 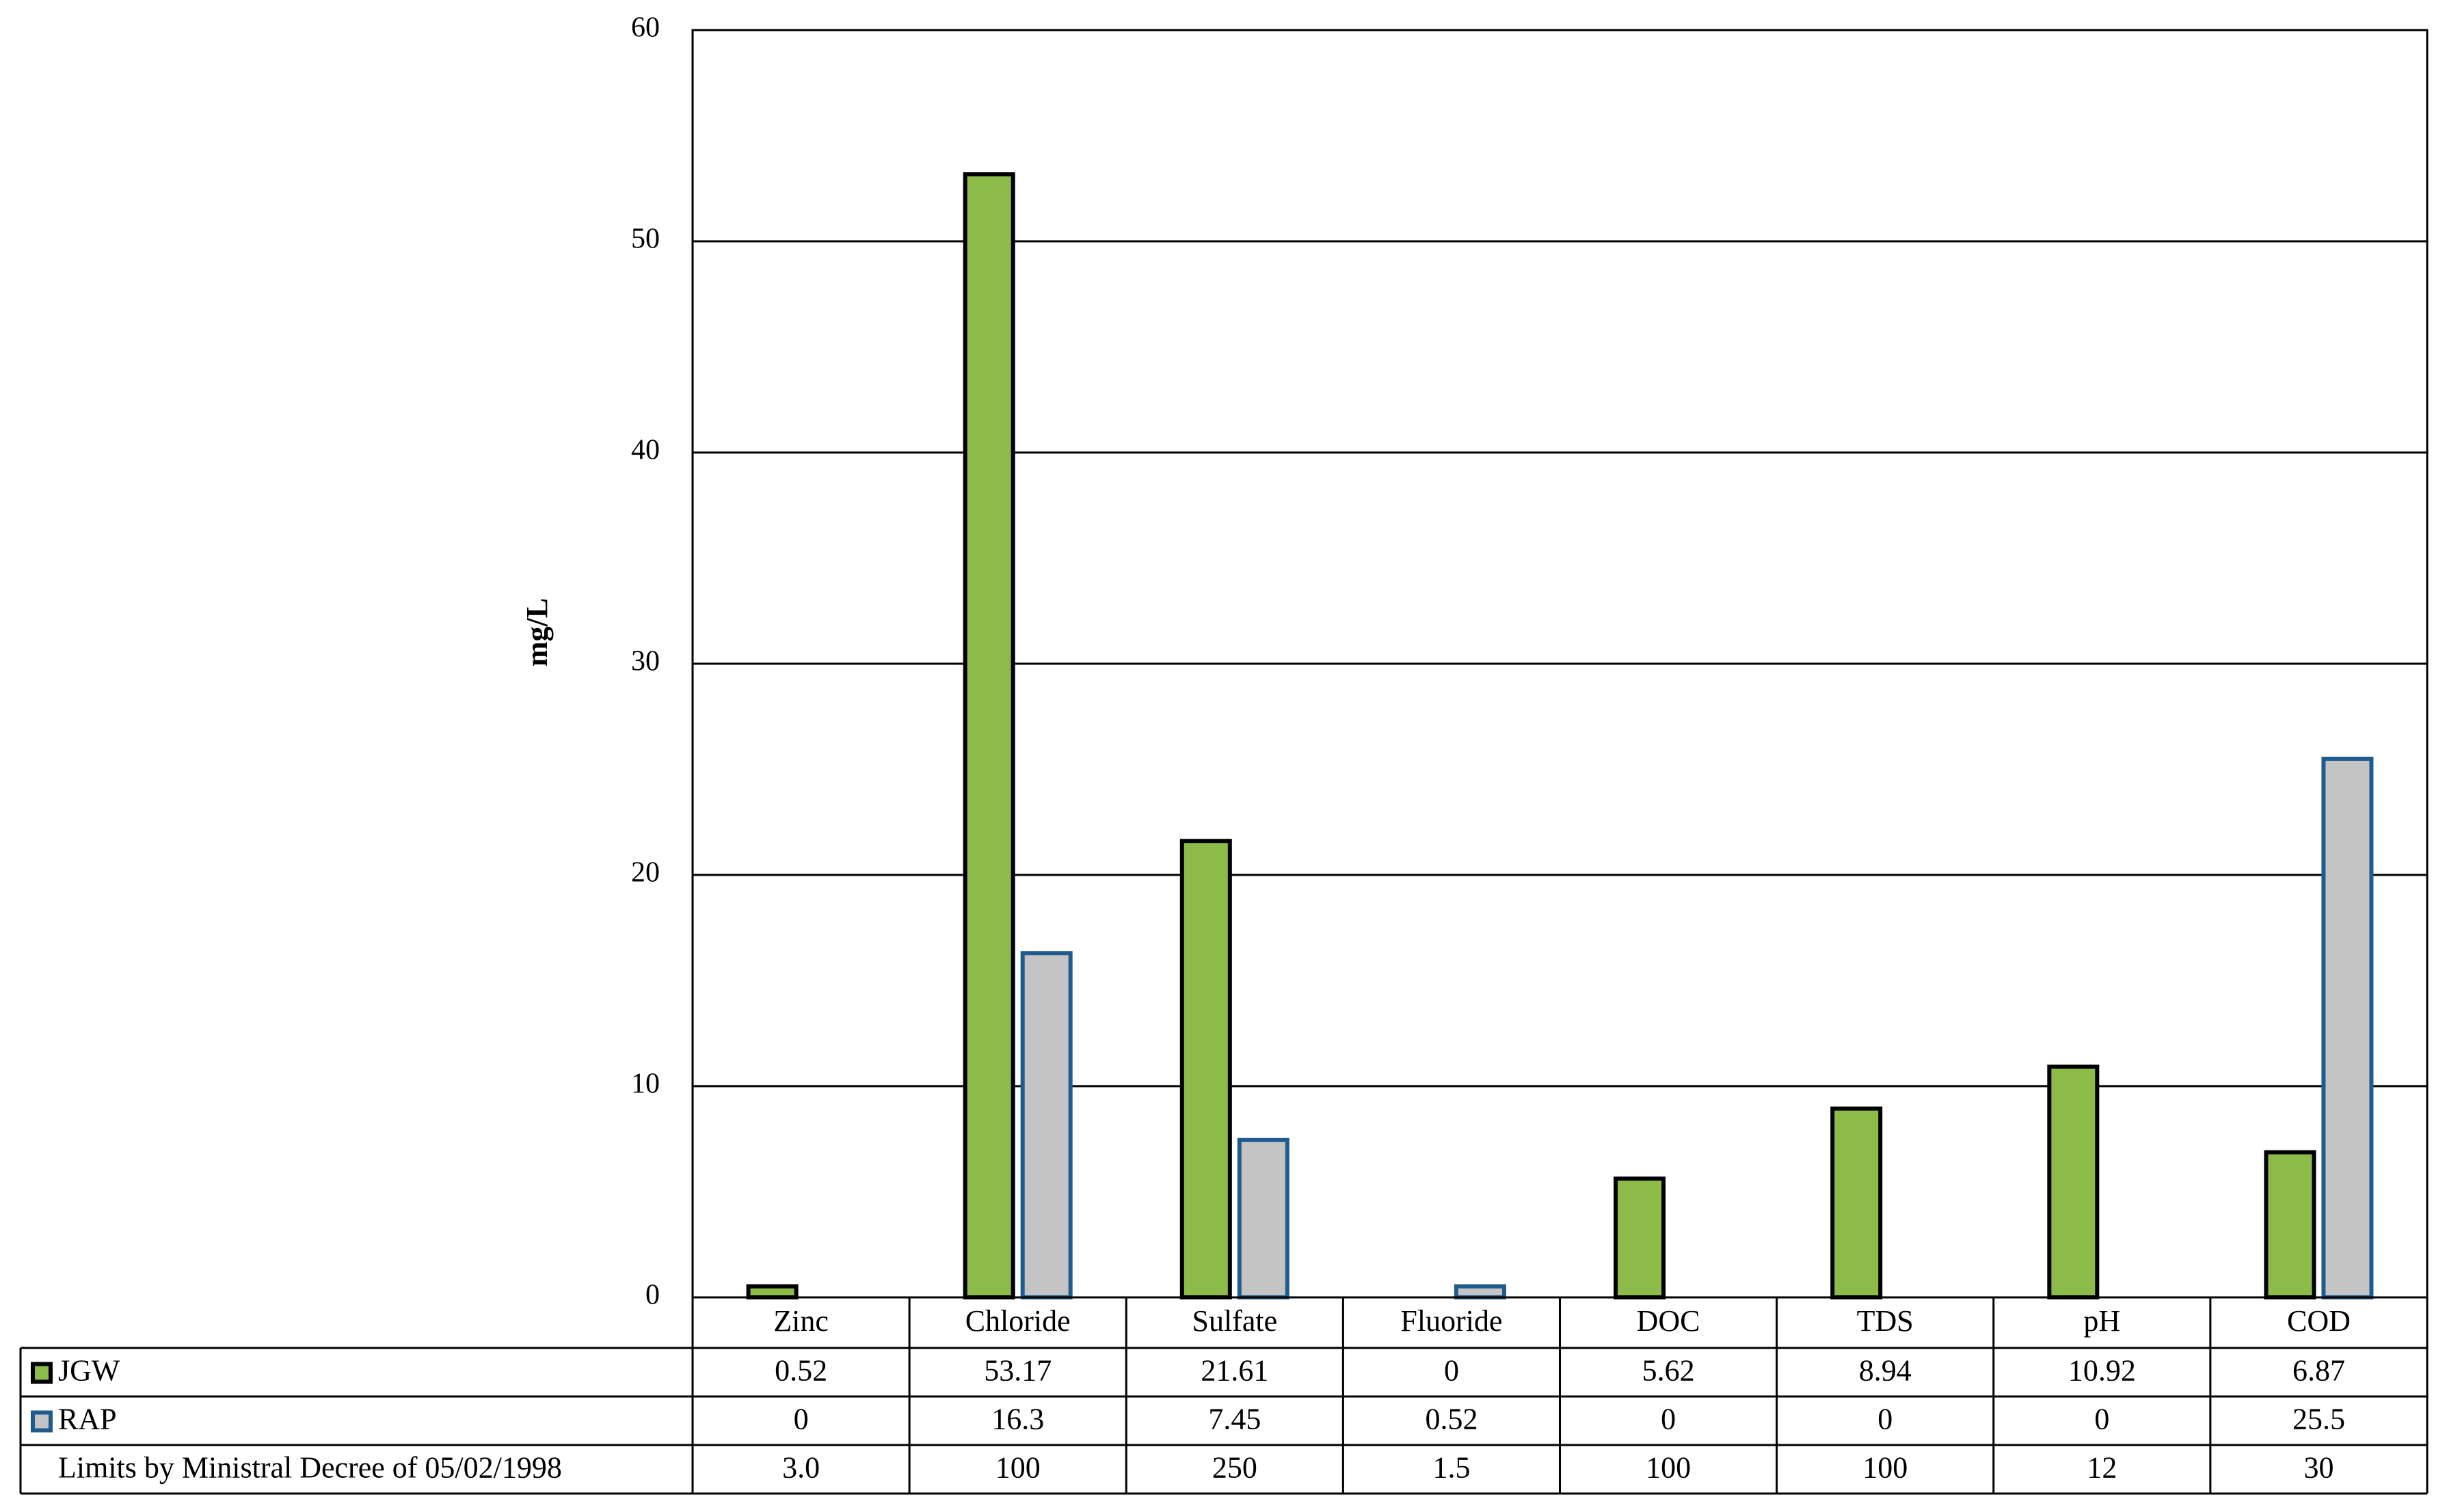 I want to click on bar-jgw-tds, so click(x=1857, y=1203).